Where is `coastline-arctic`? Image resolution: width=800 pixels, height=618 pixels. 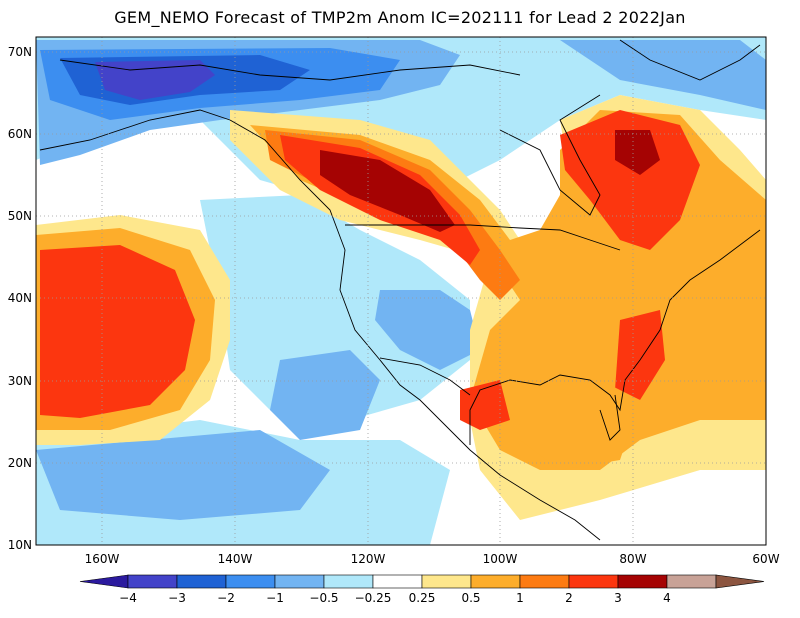 coastline-arctic is located at coordinates (290, 70).